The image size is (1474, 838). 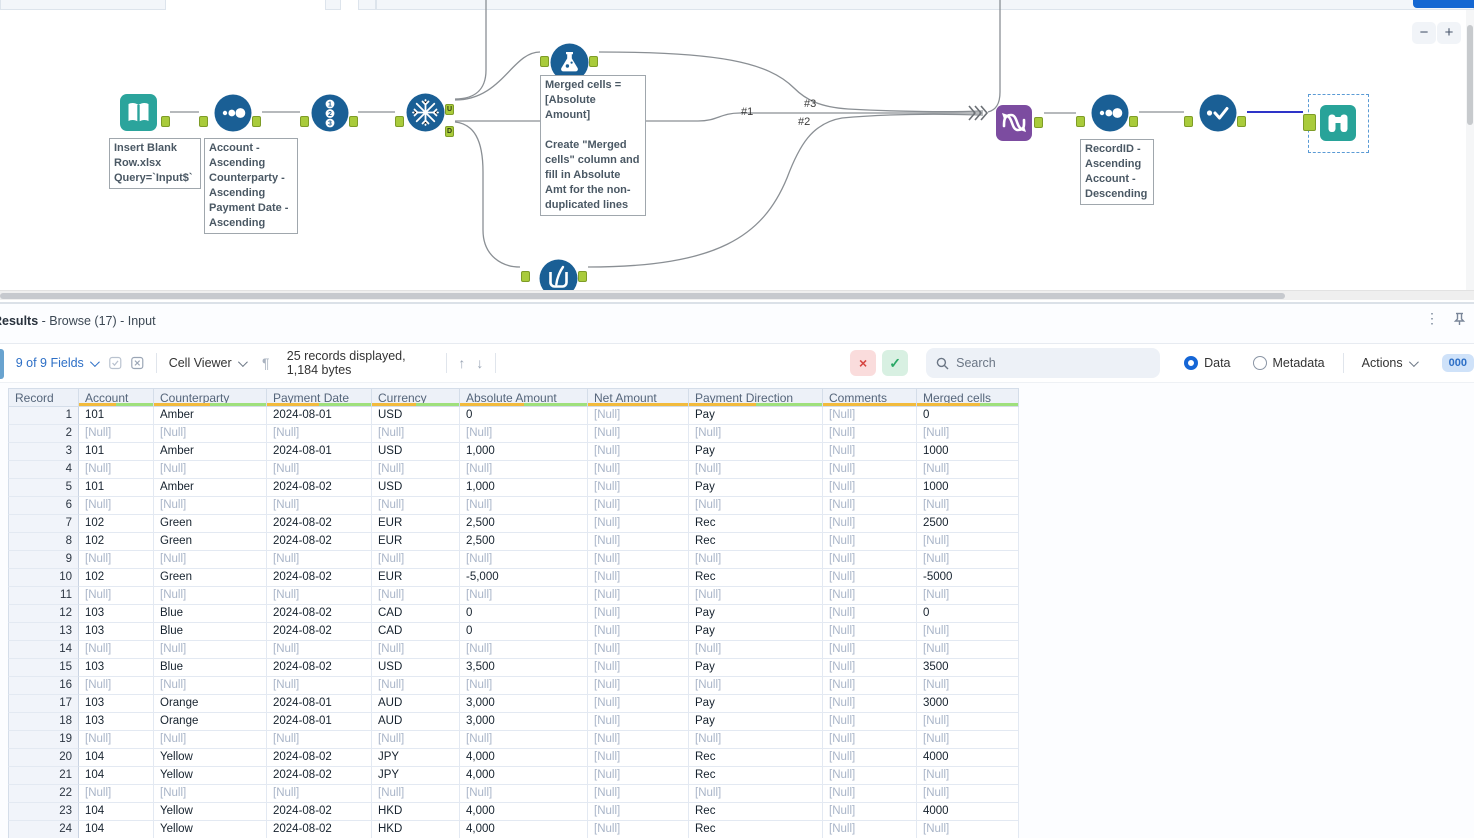 What do you see at coordinates (524, 488) in the screenshot?
I see `data-cell: 1,000` at bounding box center [524, 488].